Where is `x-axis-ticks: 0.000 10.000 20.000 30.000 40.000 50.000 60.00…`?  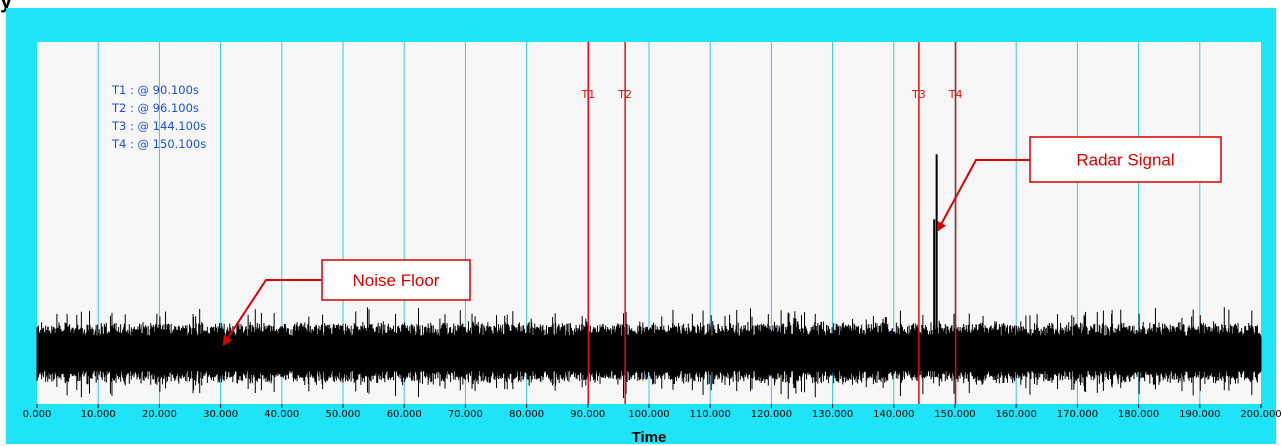
x-axis-ticks: 0.000 10.000 20.000 30.000 40.000 50.000 60.00… is located at coordinates (652, 412).